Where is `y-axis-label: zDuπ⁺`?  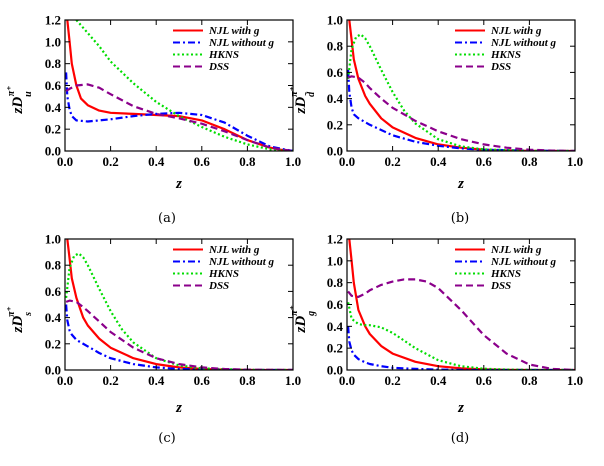
y-axis-label: zDuπ⁺ is located at coordinates (20, 100).